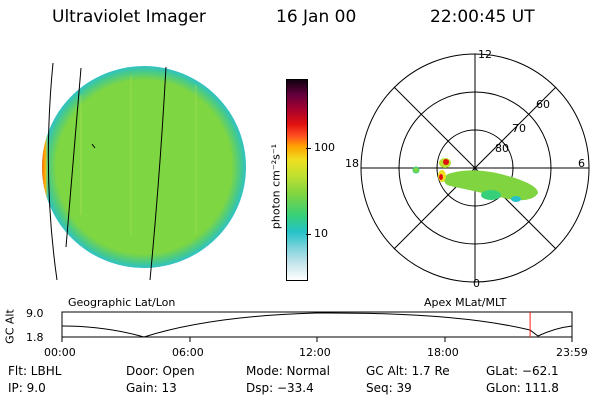 The width and height of the screenshot is (600, 400). I want to click on time-tick-2359: 23:59, so click(572, 352).